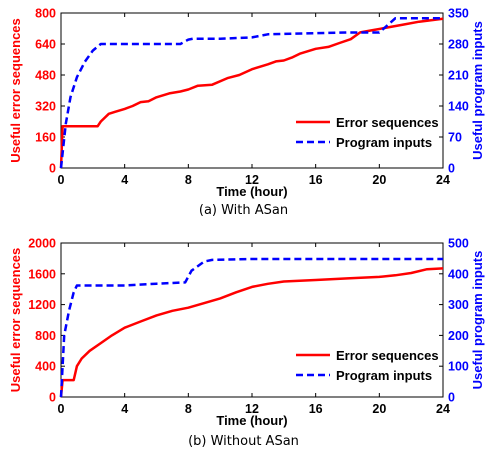  Describe the element at coordinates (458, 244) in the screenshot. I see `y-right-tick-label: 500` at that location.